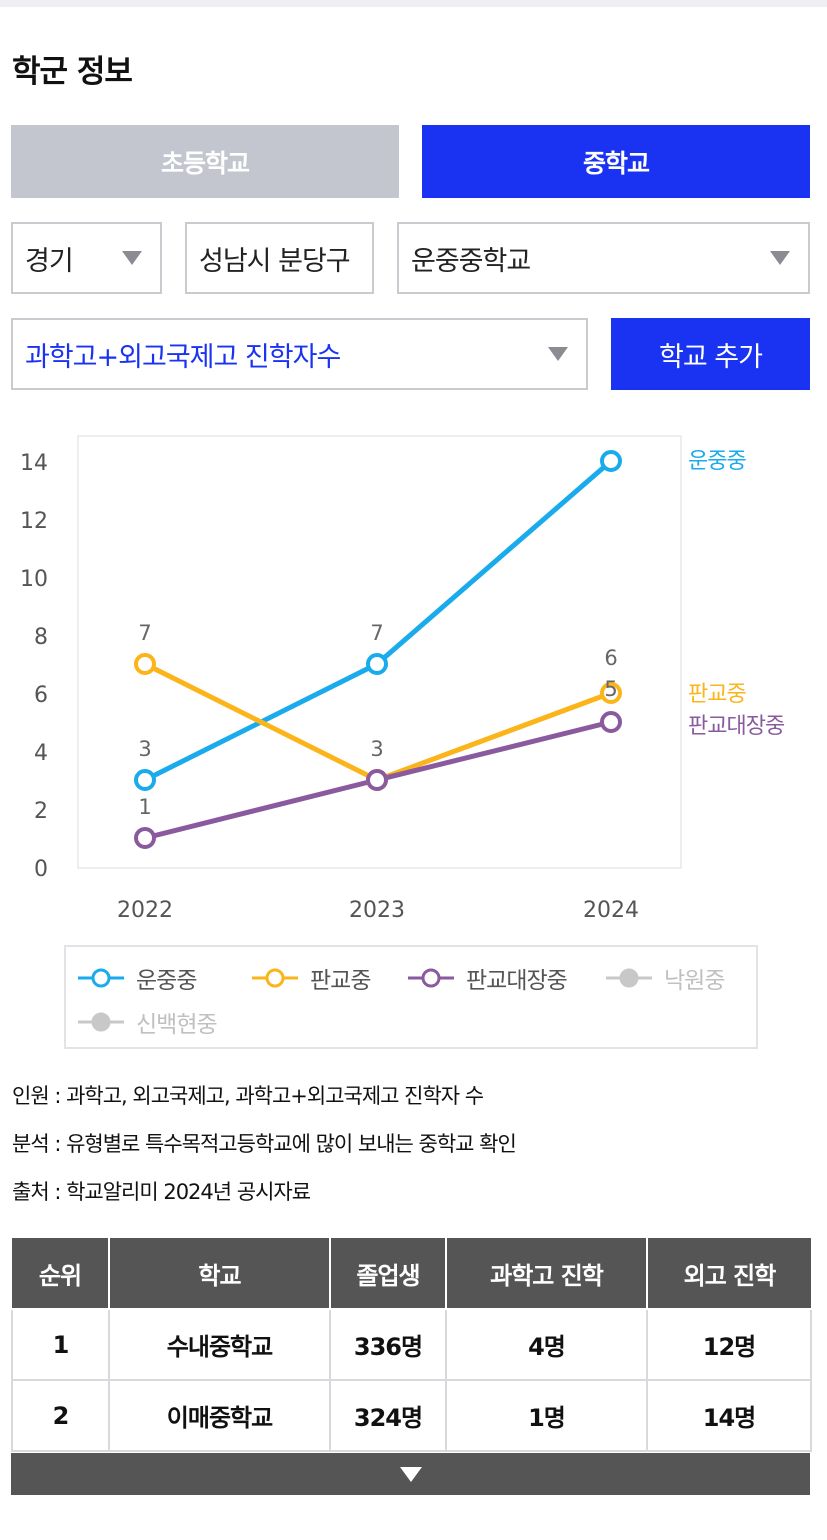 The image size is (827, 1540). What do you see at coordinates (41, 695) in the screenshot?
I see `y-tick-label: 6` at bounding box center [41, 695].